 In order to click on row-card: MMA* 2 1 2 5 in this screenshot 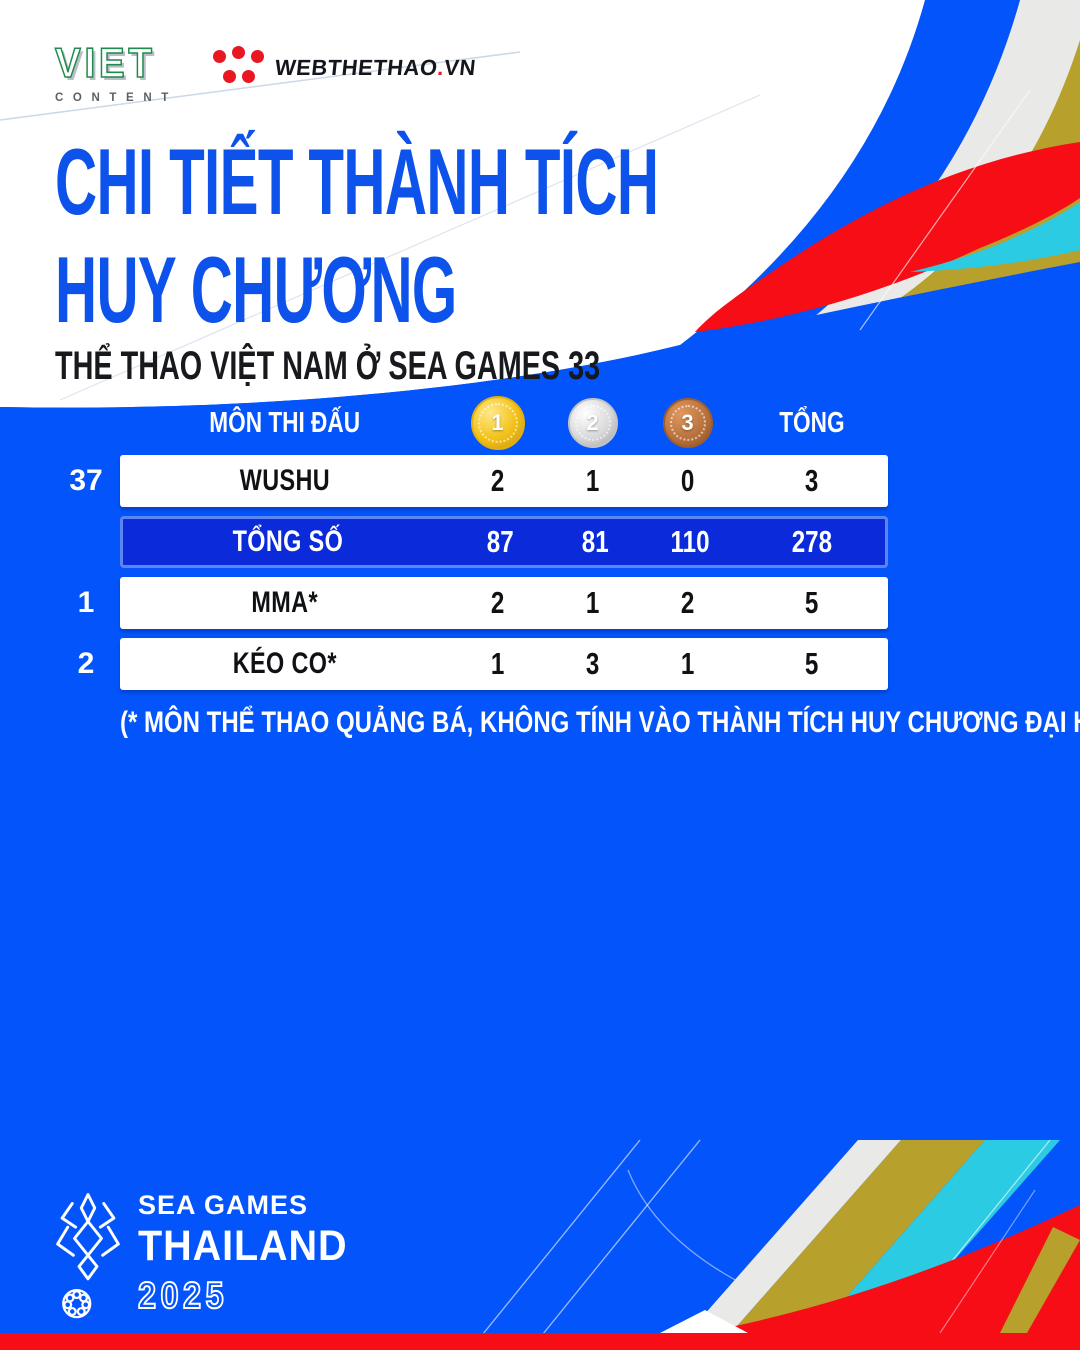, I will do `click(504, 603)`.